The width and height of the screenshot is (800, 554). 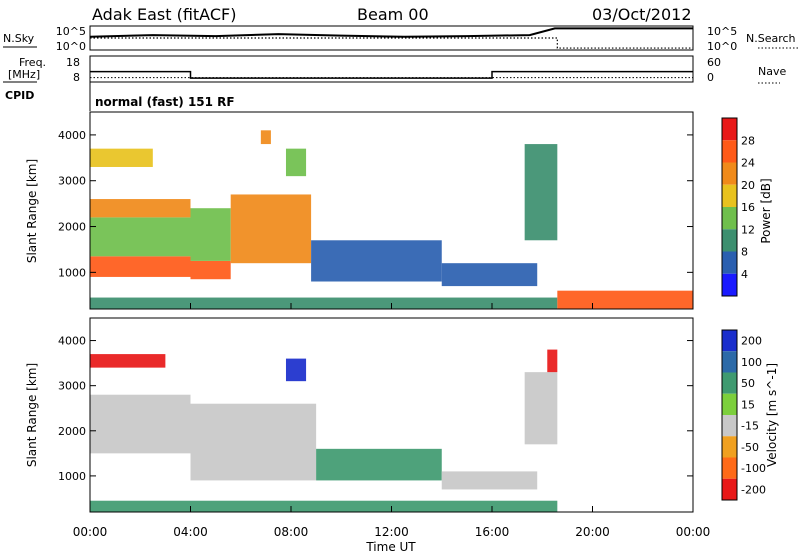 I want to click on colorbar-tick-label: 24, so click(x=748, y=163).